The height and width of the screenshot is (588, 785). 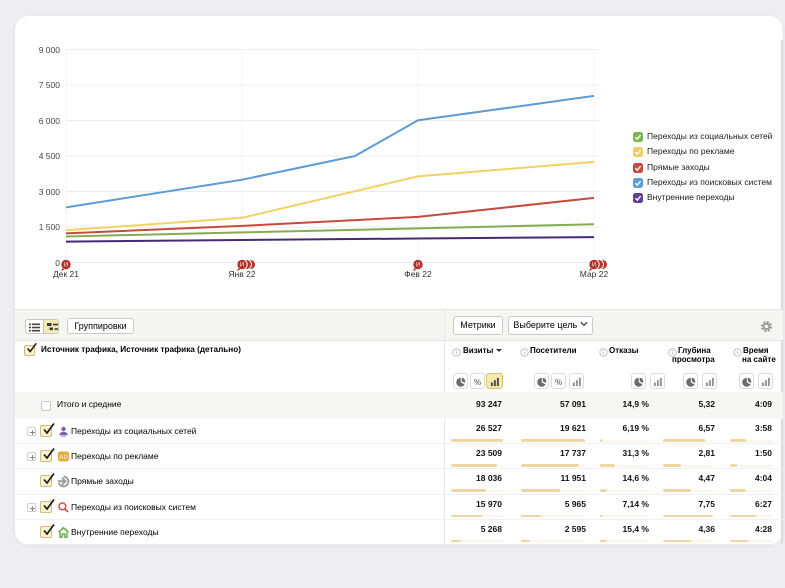 I want to click on svg-text: AD, so click(x=63, y=458).